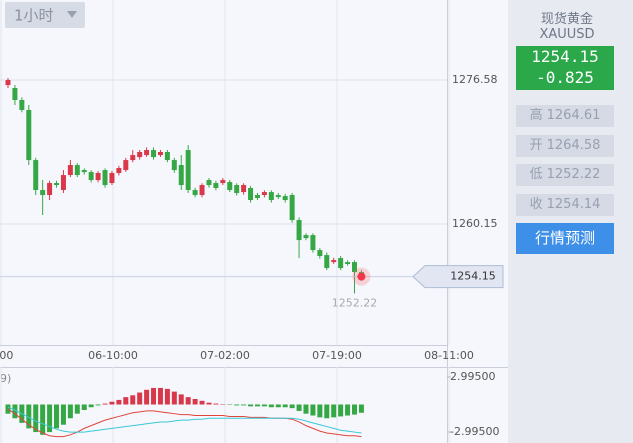 This screenshot has height=443, width=633. I want to click on forecast-button: 行情预测, so click(565, 238).